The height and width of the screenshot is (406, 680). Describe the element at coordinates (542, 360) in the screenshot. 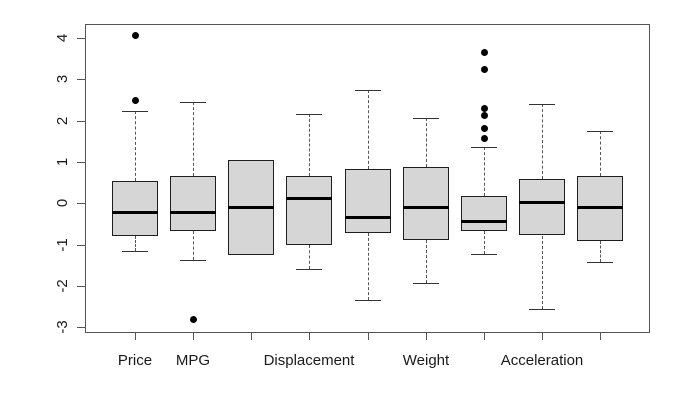

I see `x-tick-label: Acceleration` at that location.